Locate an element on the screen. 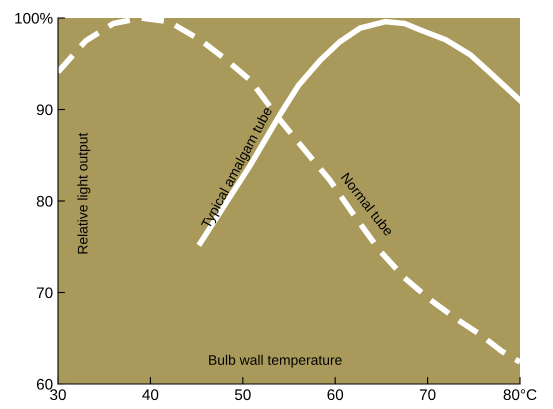 The image size is (553, 409). y-tick-label: 100% is located at coordinates (34, 18).